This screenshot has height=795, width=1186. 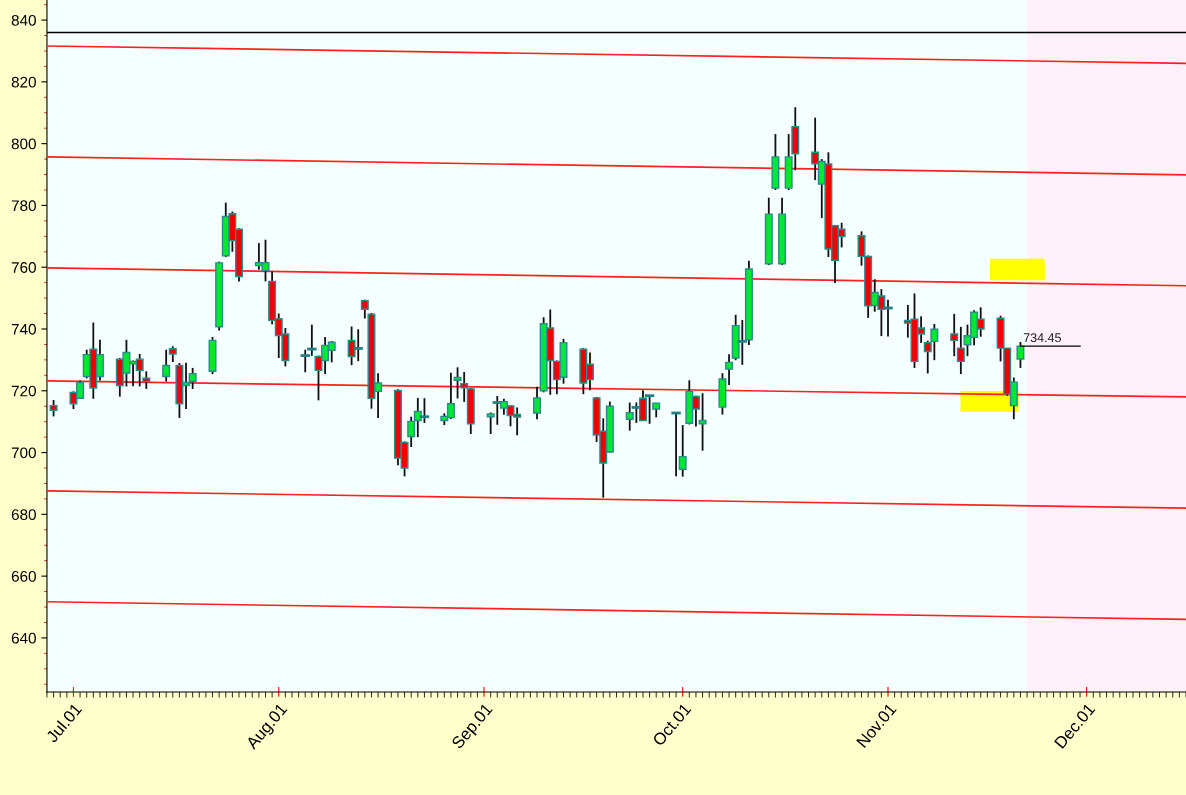 What do you see at coordinates (23, 267) in the screenshot?
I see `y-tick-label: 760` at bounding box center [23, 267].